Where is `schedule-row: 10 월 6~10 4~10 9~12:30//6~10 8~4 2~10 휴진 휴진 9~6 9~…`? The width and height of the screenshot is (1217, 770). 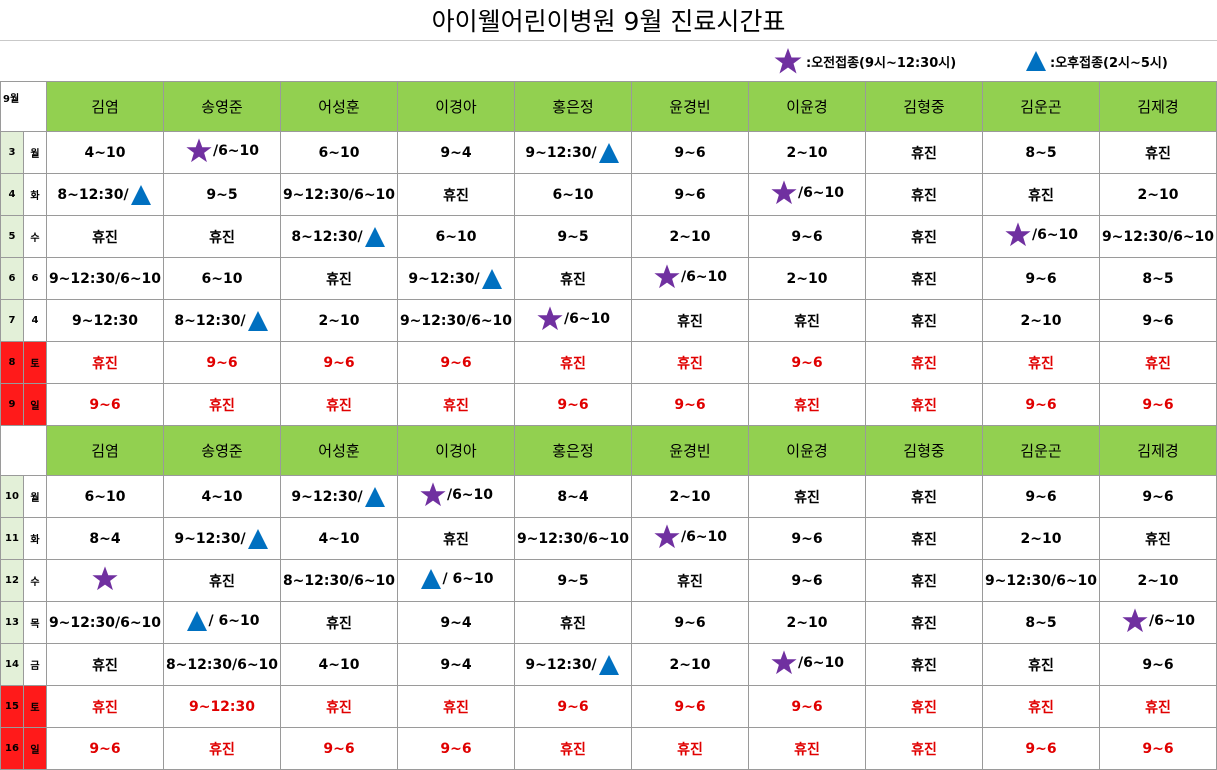 schedule-row: 10 월 6~10 4~10 9~12:30//6~10 8~4 2~10 휴진 휴진 9~6 9~… is located at coordinates (608, 496).